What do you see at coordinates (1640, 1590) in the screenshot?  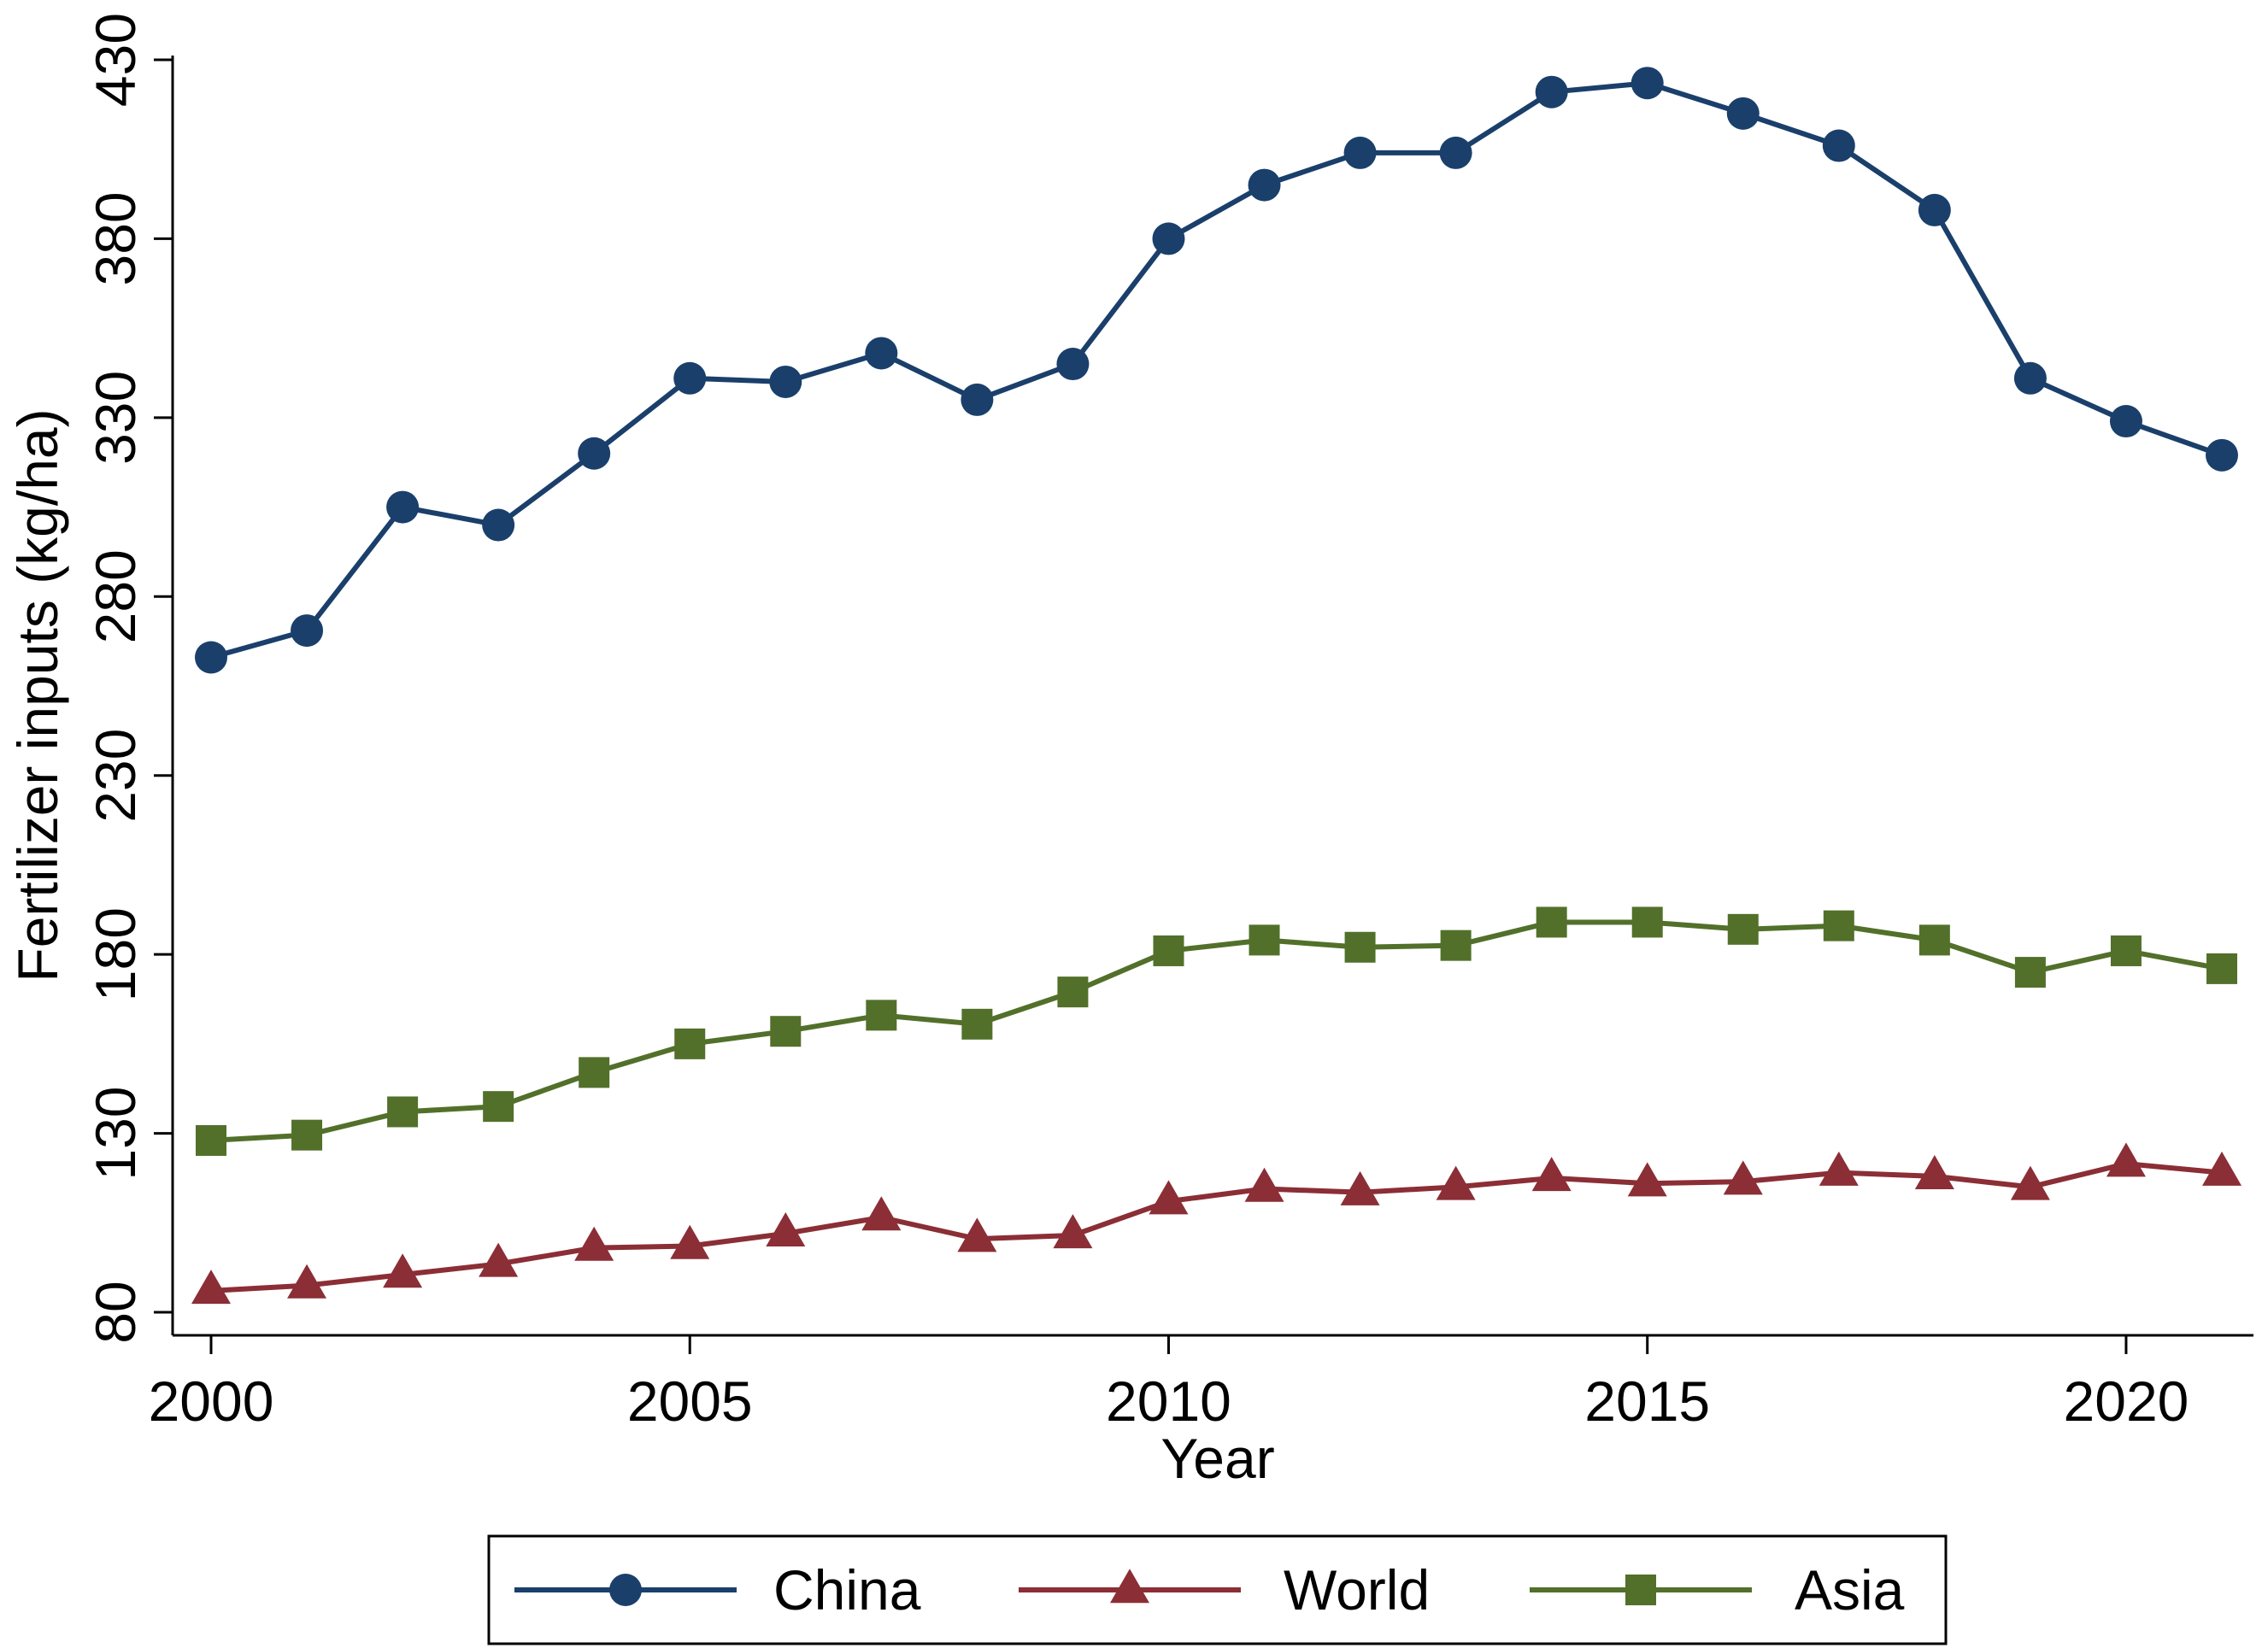 I see `legend-marker-asia` at bounding box center [1640, 1590].